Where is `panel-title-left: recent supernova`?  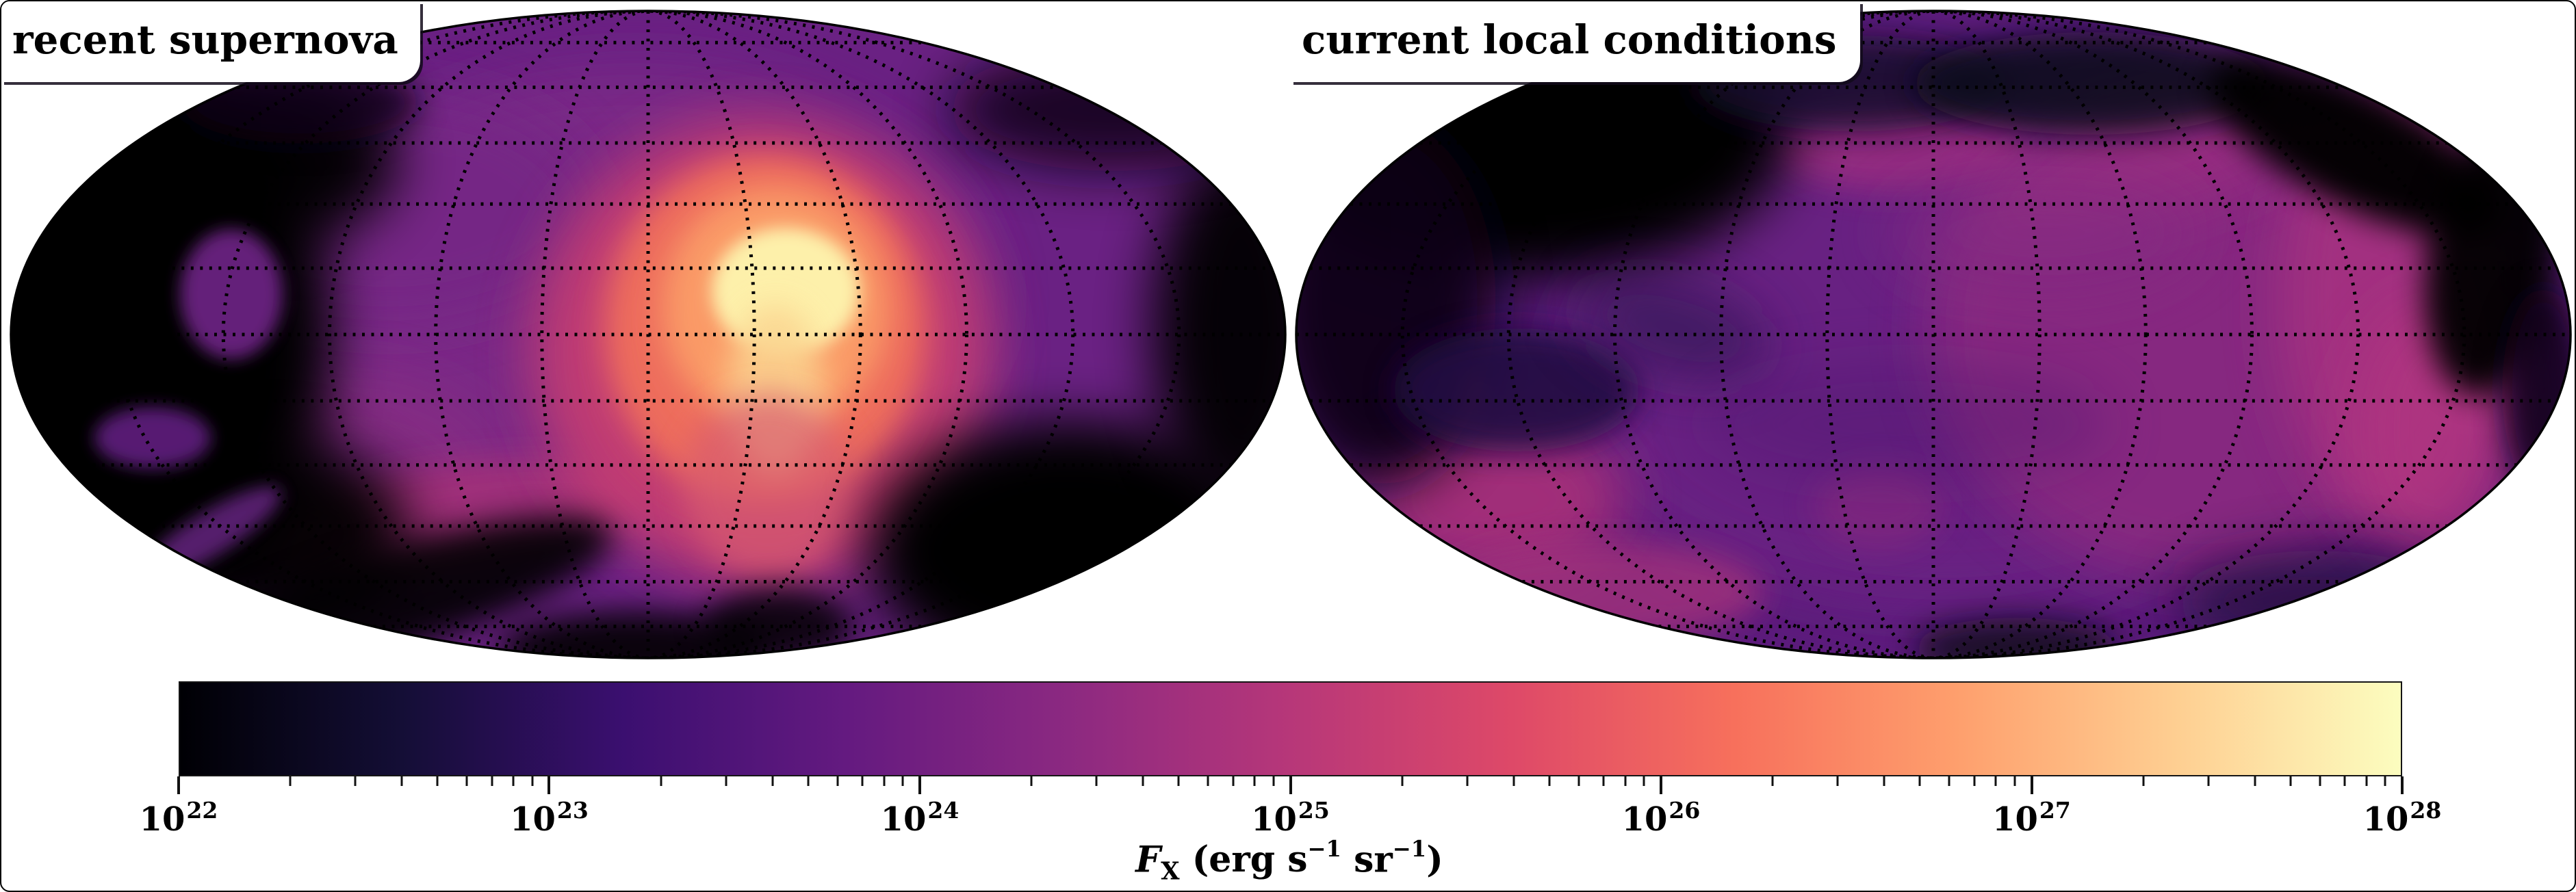 panel-title-left: recent supernova is located at coordinates (210, 41).